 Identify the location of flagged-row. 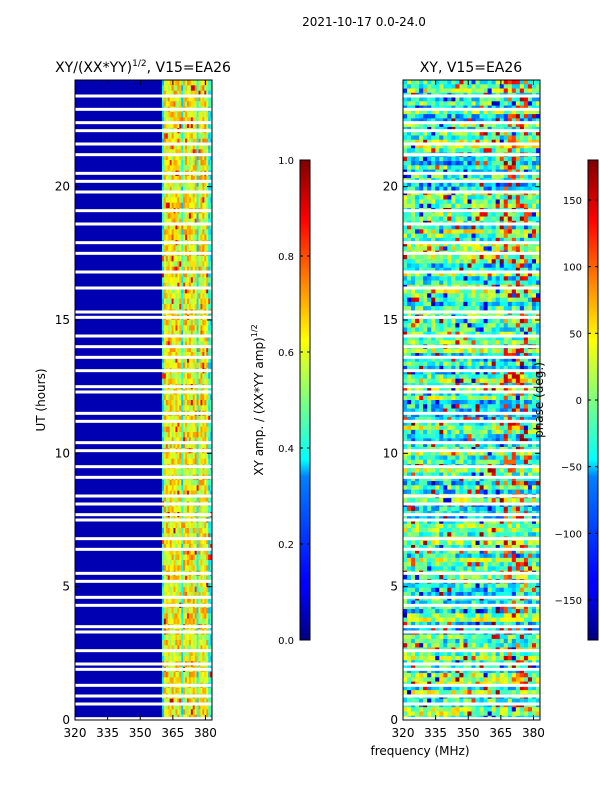
(143, 181).